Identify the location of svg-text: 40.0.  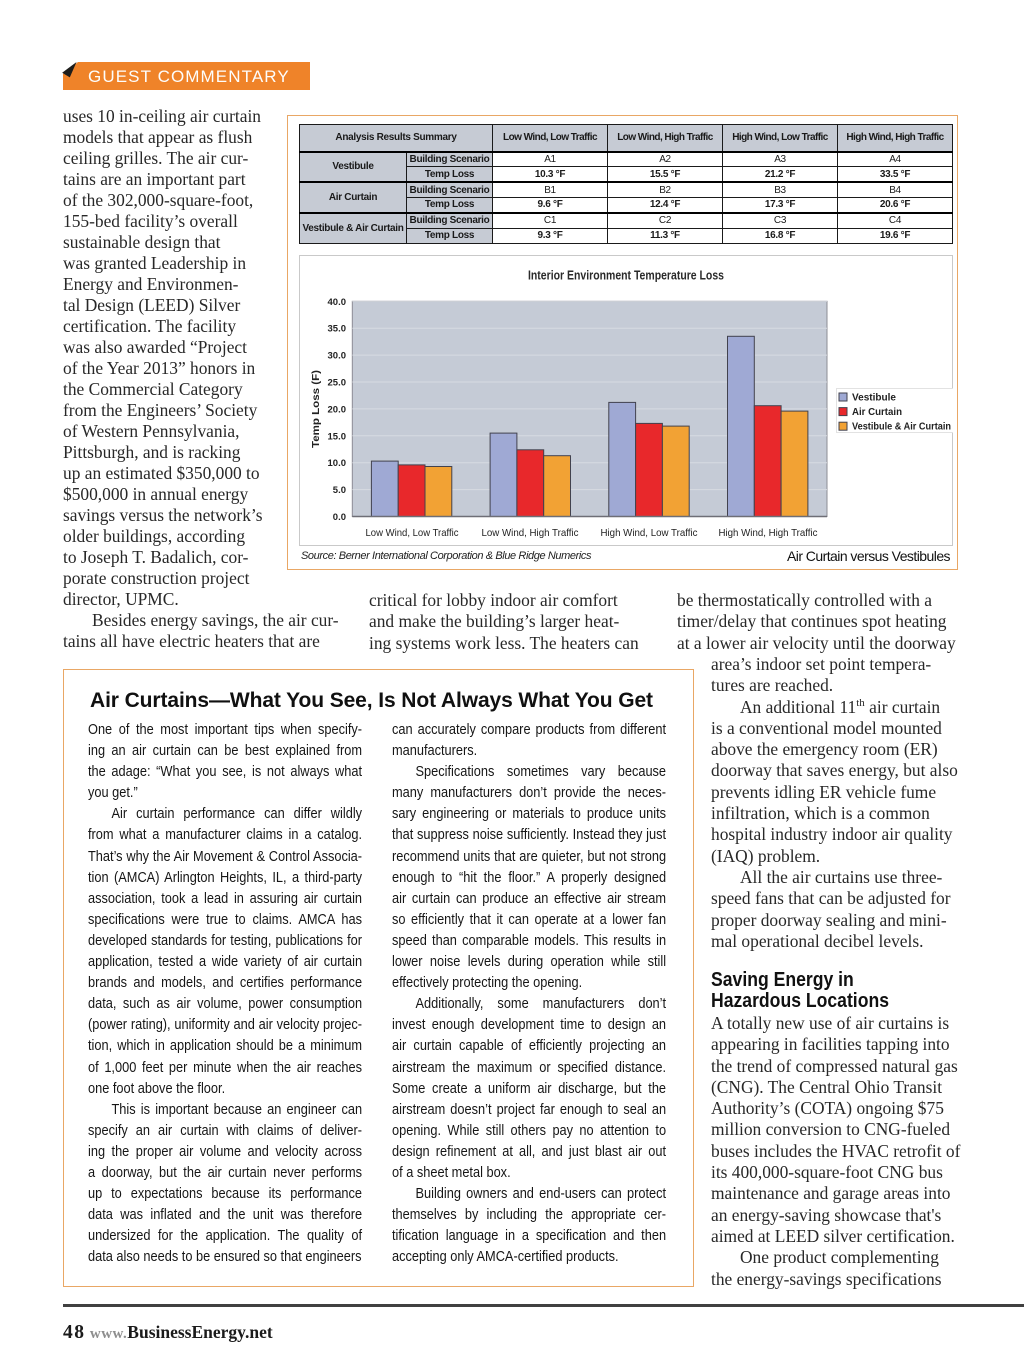
(337, 302).